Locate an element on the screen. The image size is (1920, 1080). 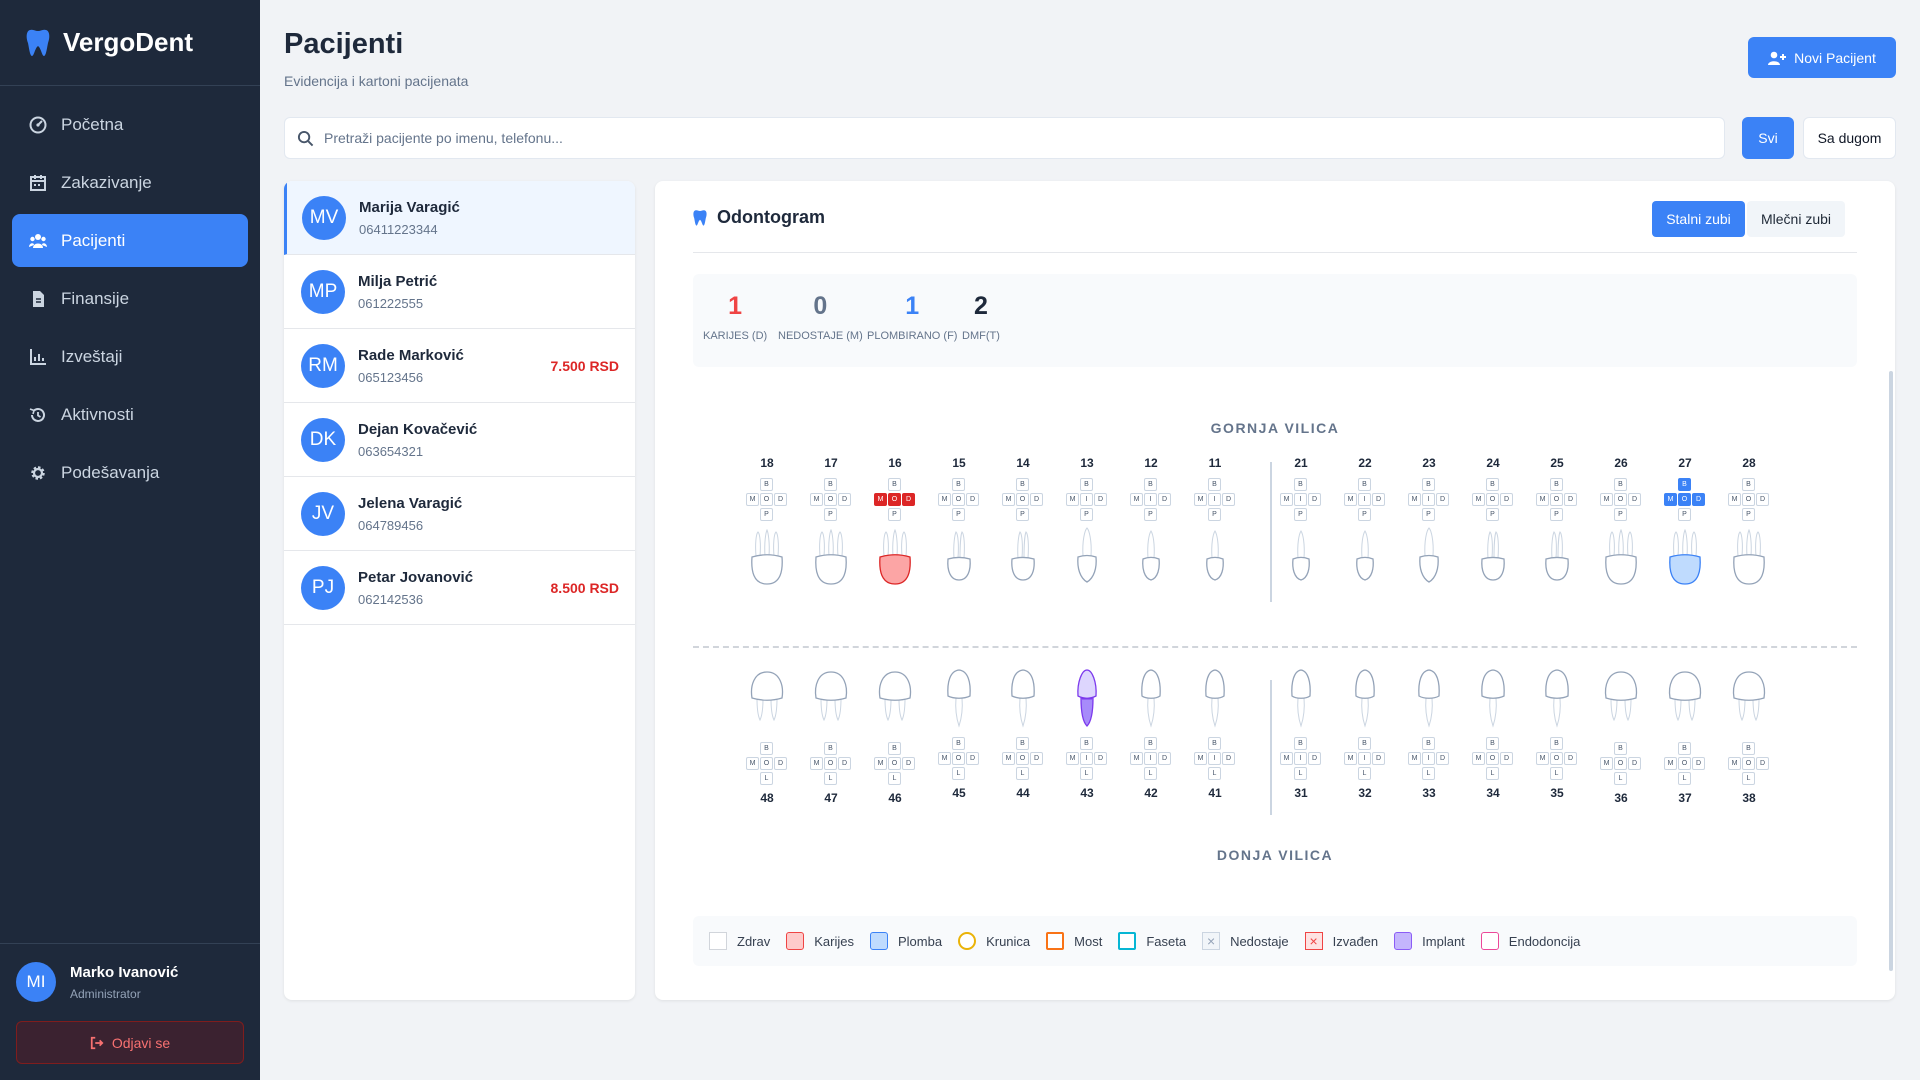
patient-list-item: DK Dejan Kovačević 063654321 is located at coordinates (459, 440).